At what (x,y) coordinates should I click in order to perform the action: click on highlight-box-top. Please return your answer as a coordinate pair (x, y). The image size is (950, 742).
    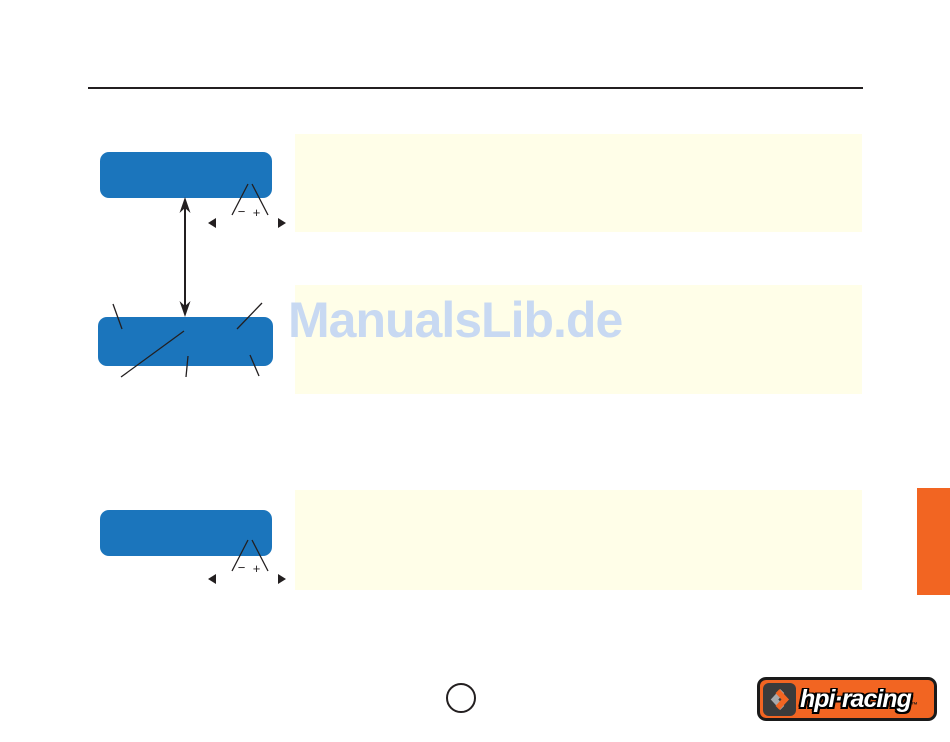
    Looking at the image, I should click on (578, 183).